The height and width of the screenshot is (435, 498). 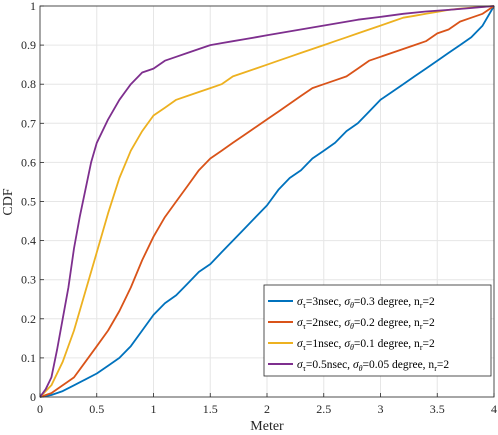 I want to click on legend-tau-value: =1nsec,, so click(x=325, y=344).